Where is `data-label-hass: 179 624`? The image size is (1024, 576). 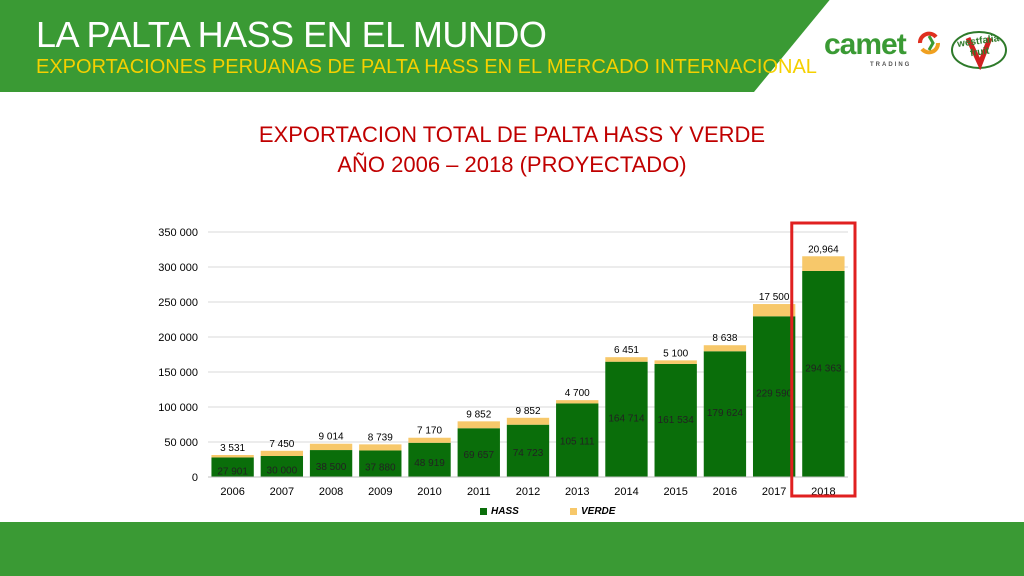
data-label-hass: 179 624 is located at coordinates (725, 413).